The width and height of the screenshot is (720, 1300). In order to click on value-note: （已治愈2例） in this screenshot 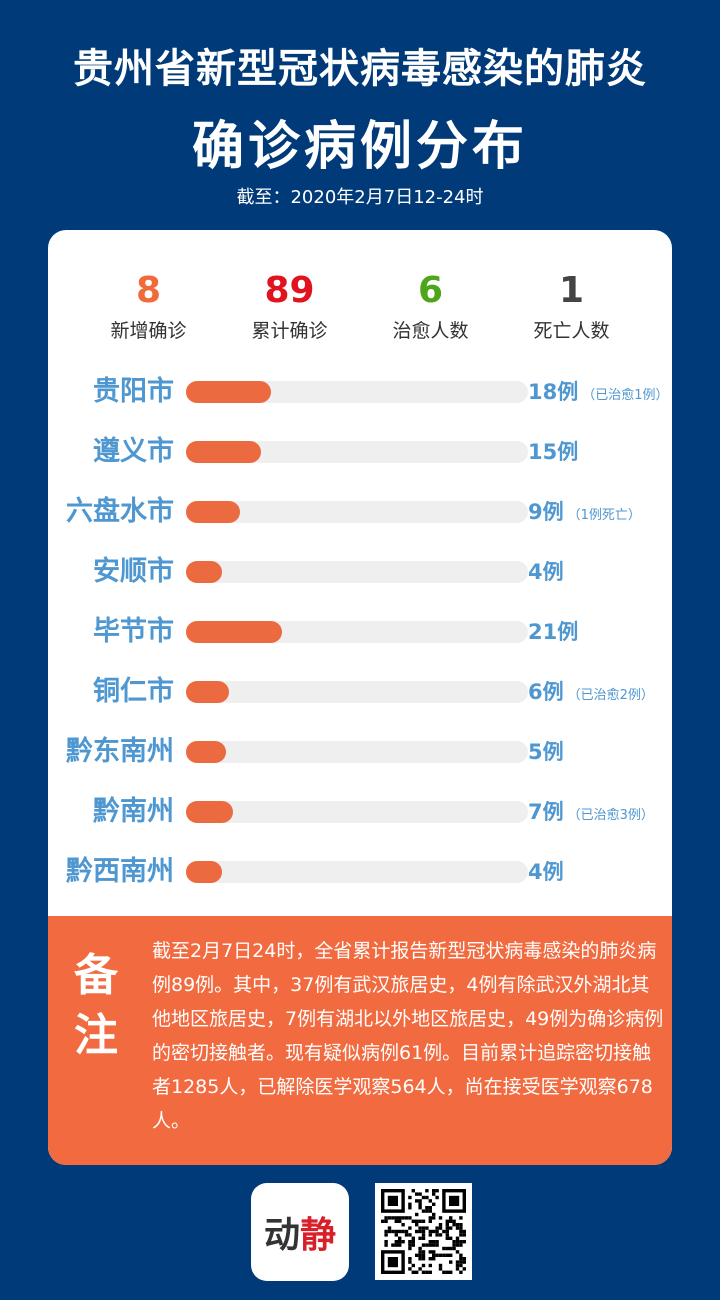, I will do `click(610, 695)`.